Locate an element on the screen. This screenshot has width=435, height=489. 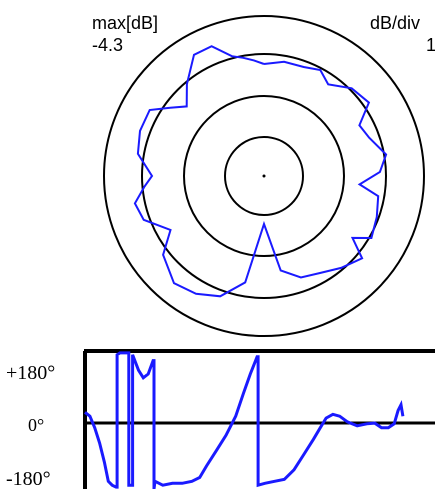
max-db-label: max[dB] is located at coordinates (125, 23).